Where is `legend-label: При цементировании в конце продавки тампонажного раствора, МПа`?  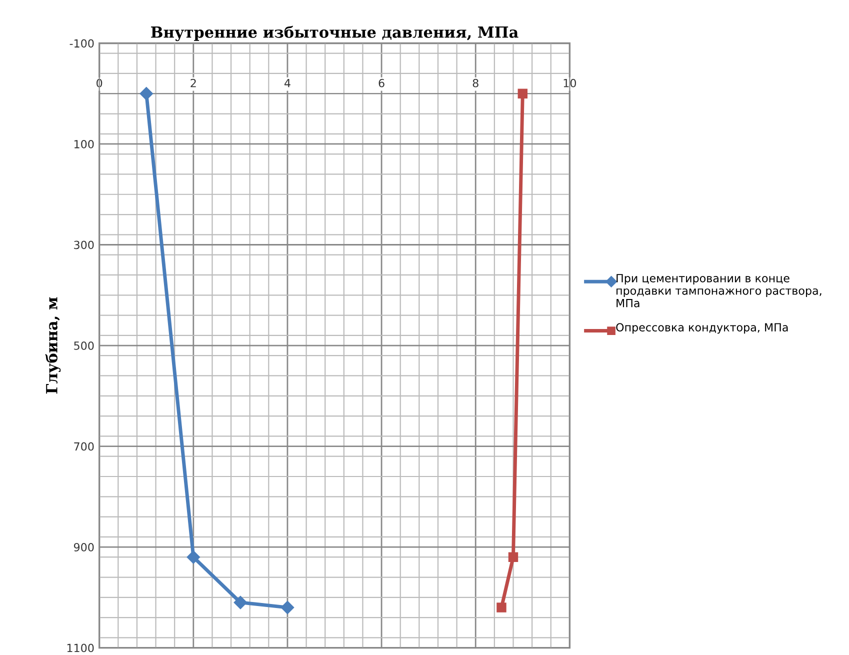
legend-label: При цементировании в конце продавки тампонажного раствора, МПа is located at coordinates (719, 291).